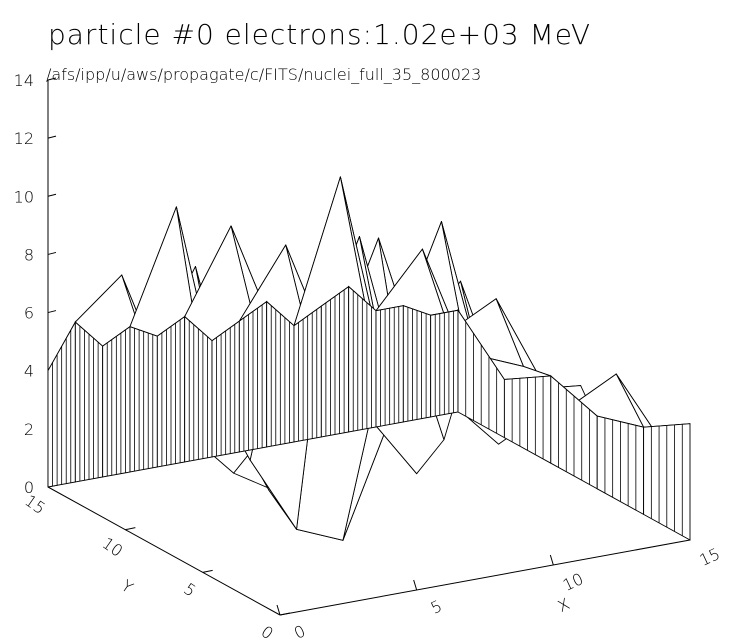 This screenshot has width=734, height=644. Describe the element at coordinates (564, 605) in the screenshot. I see `x-axis-label: X` at that location.